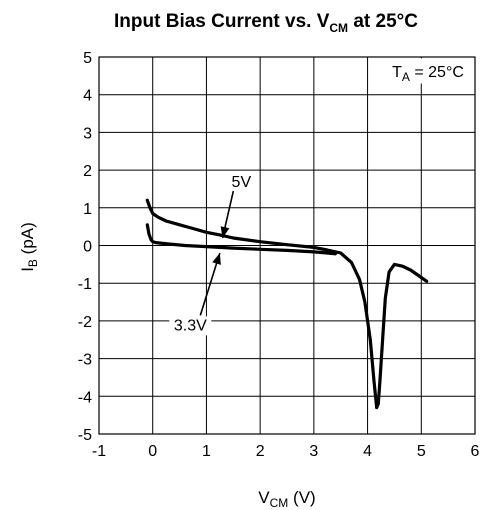  I want to click on x-tick-label: 3, so click(313, 451).